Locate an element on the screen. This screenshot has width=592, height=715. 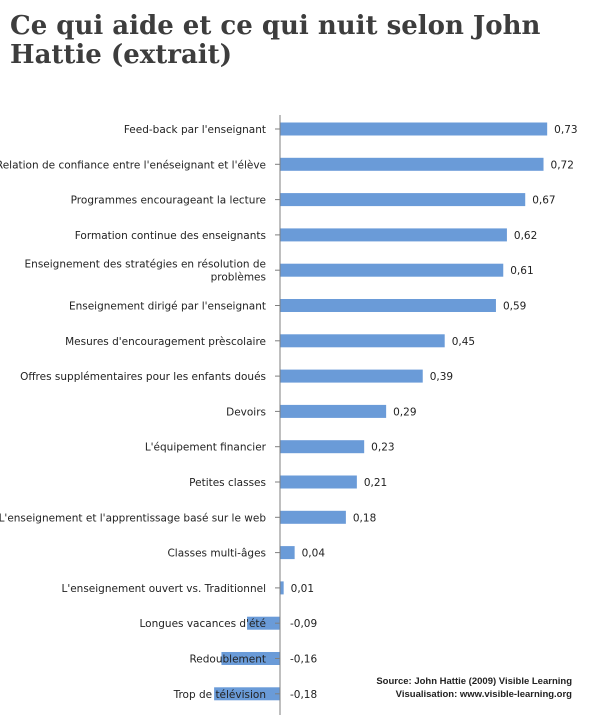
value-label: -0,18 is located at coordinates (303, 695).